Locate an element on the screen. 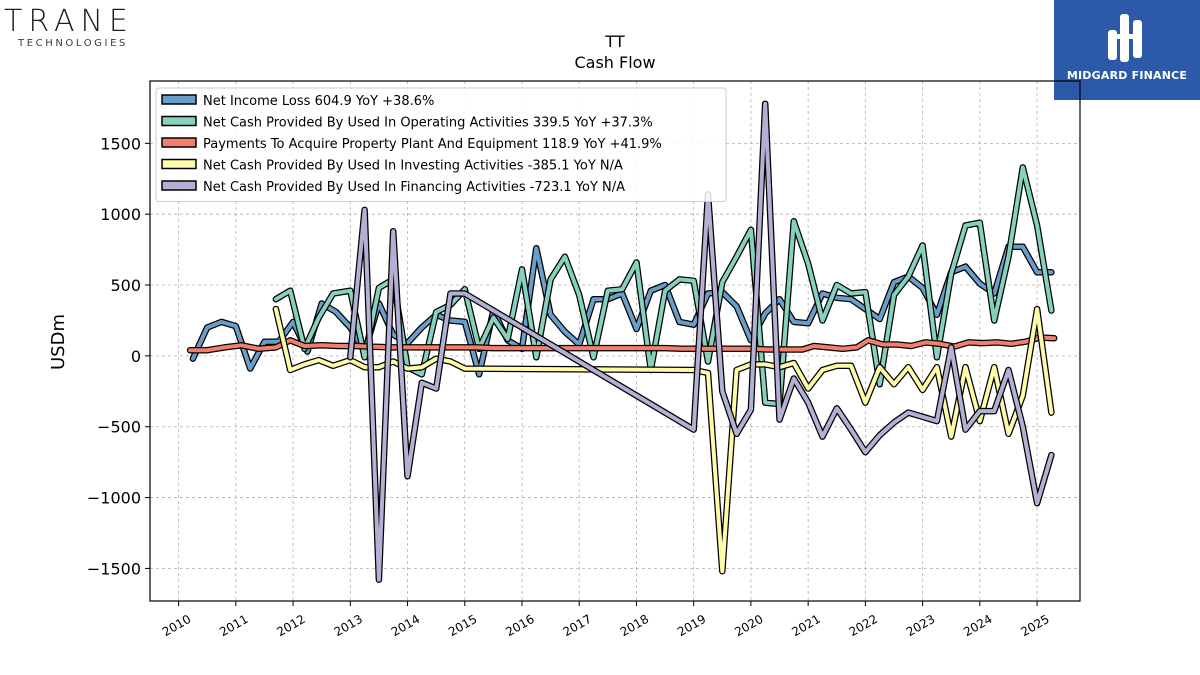  x-tick-label: 2024 is located at coordinates (977, 625).